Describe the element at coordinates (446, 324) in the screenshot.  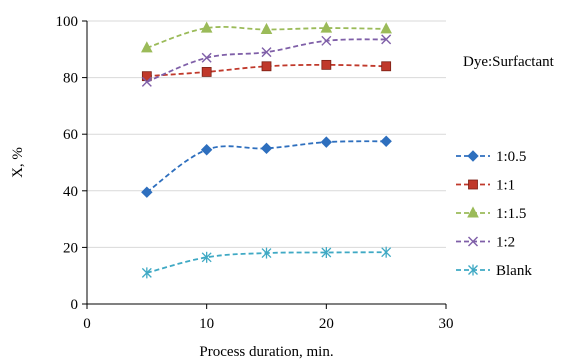
I see `x-tick-label: 30` at that location.